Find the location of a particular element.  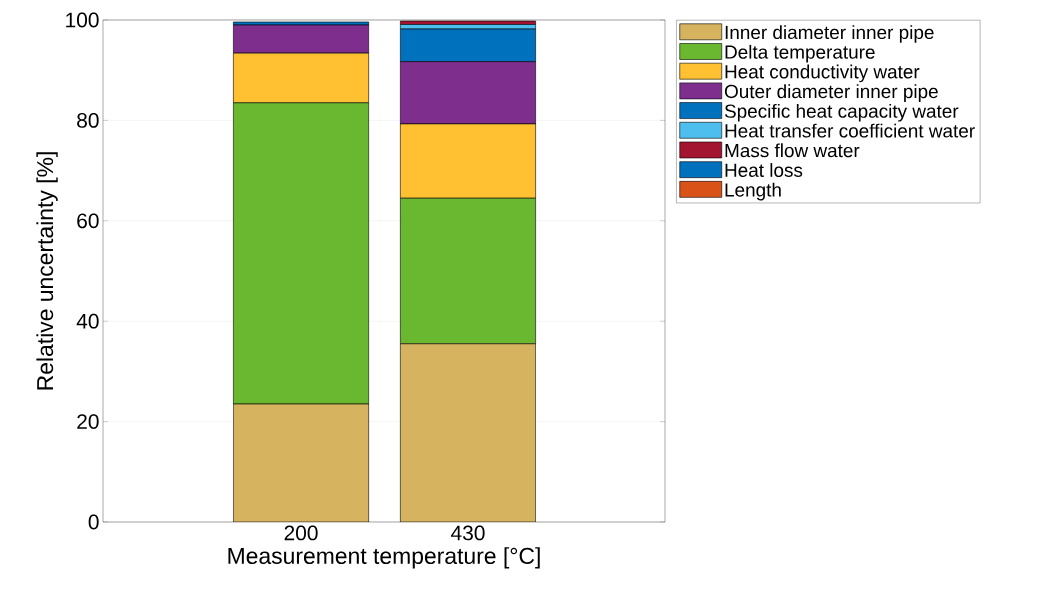

y-tick-label: 100 is located at coordinates (82, 20).